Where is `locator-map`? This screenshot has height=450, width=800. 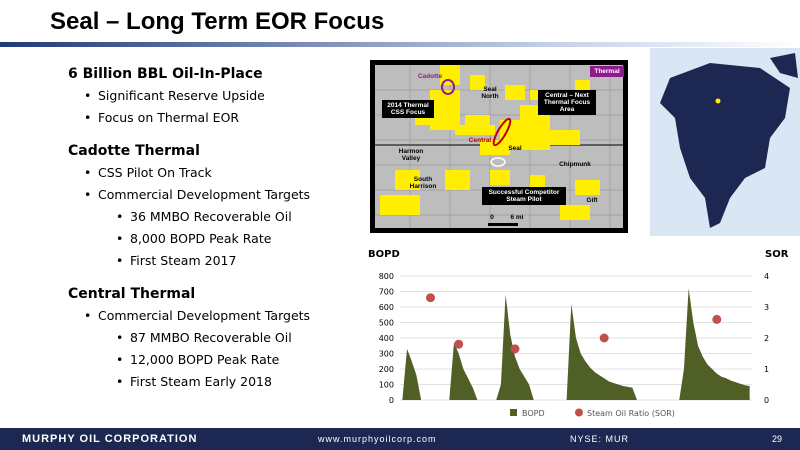
locator-map is located at coordinates (725, 142).